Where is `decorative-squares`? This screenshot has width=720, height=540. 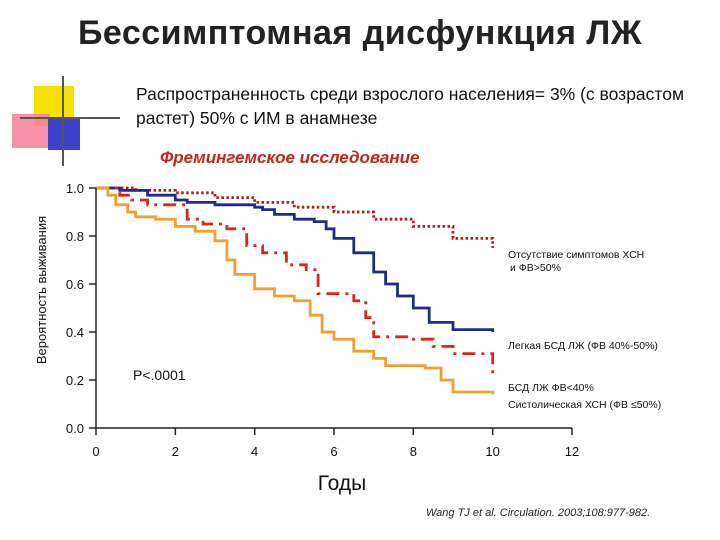 decorative-squares is located at coordinates (66, 121).